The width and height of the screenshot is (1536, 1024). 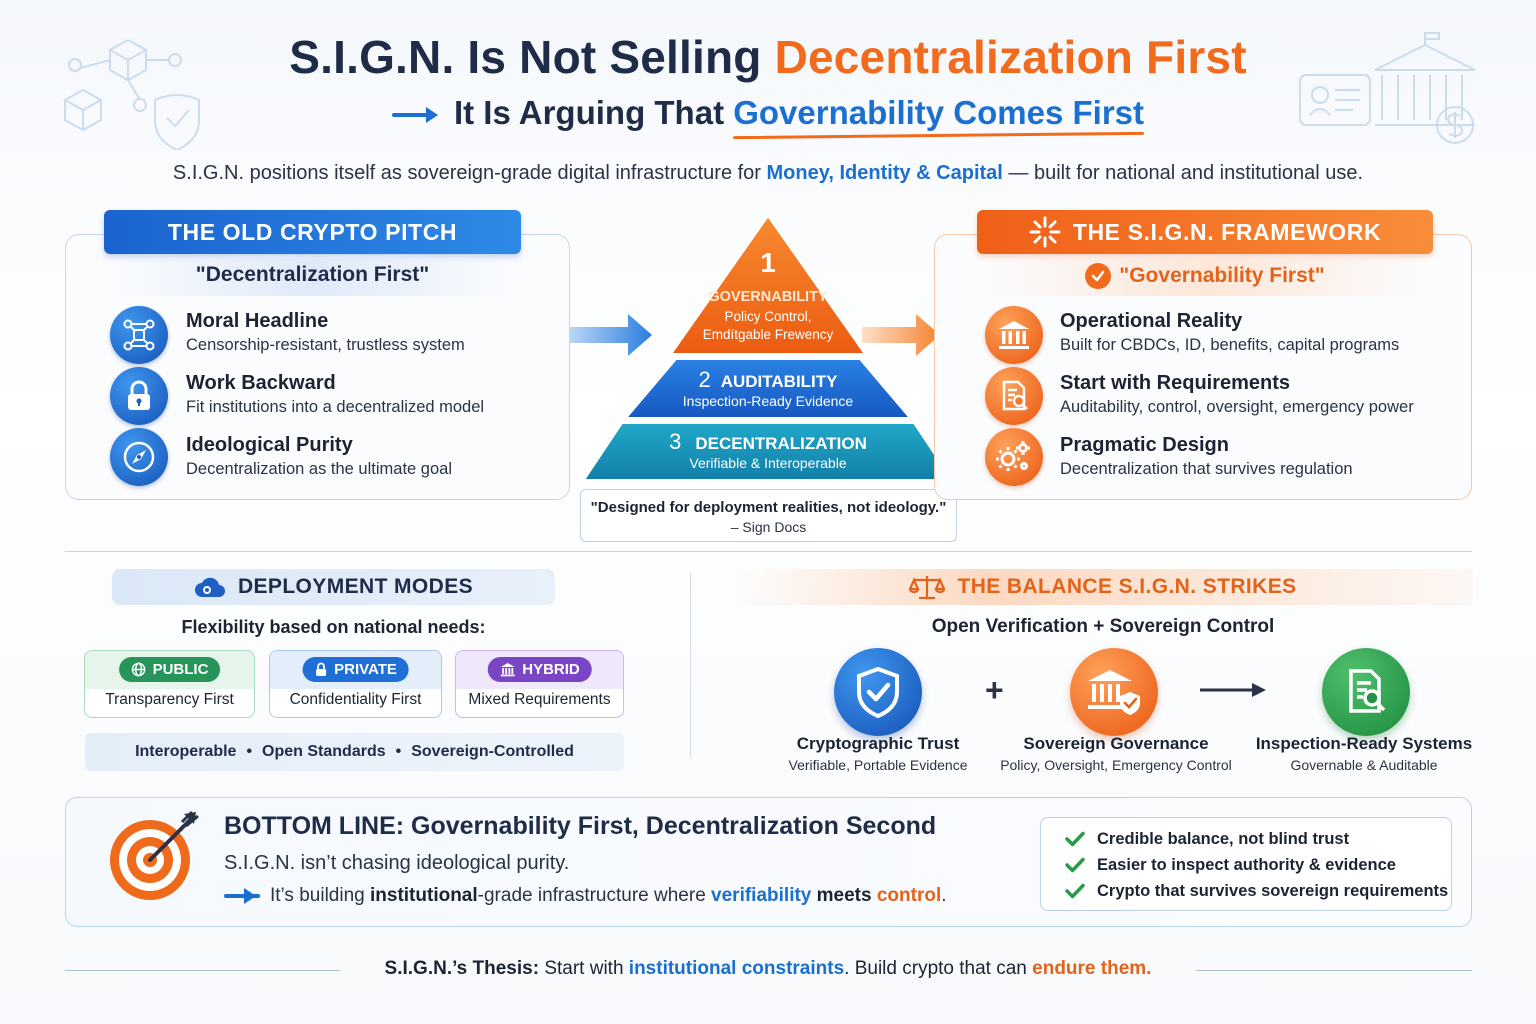 What do you see at coordinates (768, 297) in the screenshot?
I see `pyramid-level-title: GOVERNABILITY` at bounding box center [768, 297].